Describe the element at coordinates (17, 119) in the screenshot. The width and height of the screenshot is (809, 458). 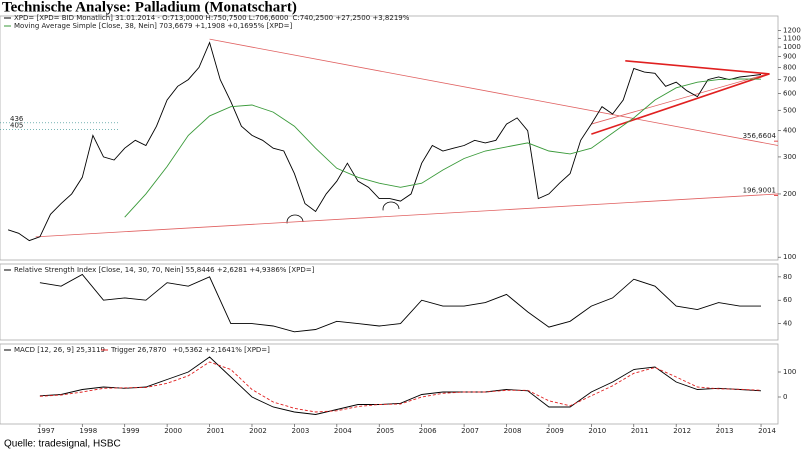
I see `level-label: 436` at that location.